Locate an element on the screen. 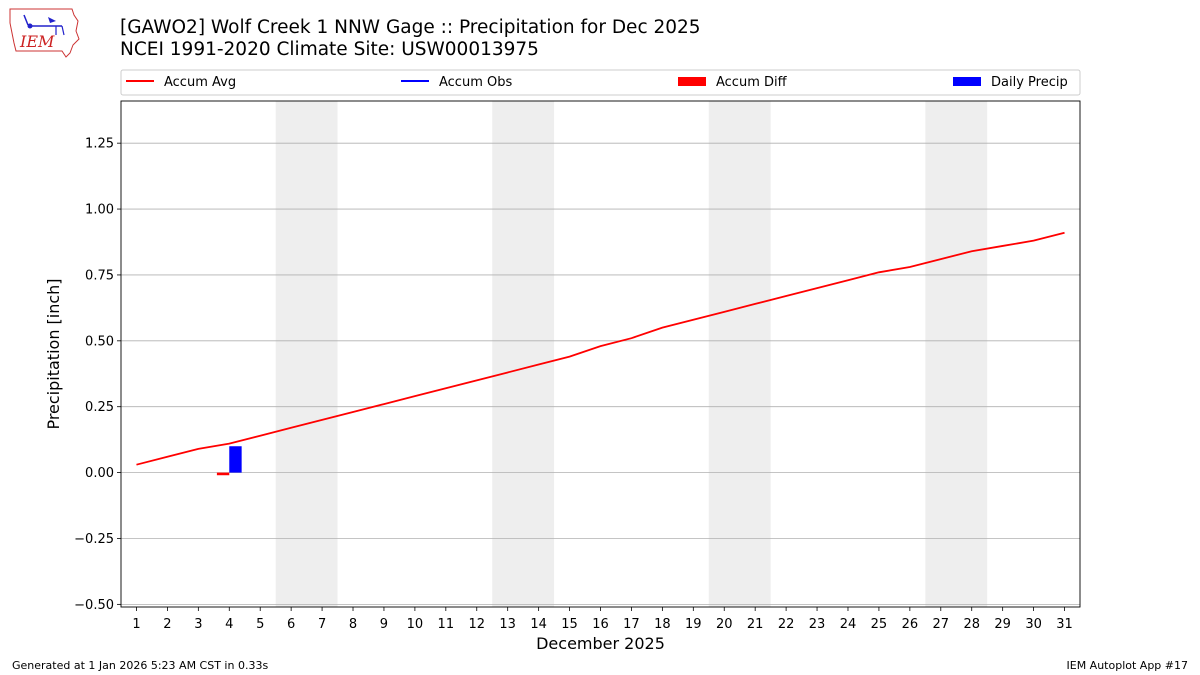 The image size is (1200, 675). y-tick-label: 0.50 is located at coordinates (99, 341).